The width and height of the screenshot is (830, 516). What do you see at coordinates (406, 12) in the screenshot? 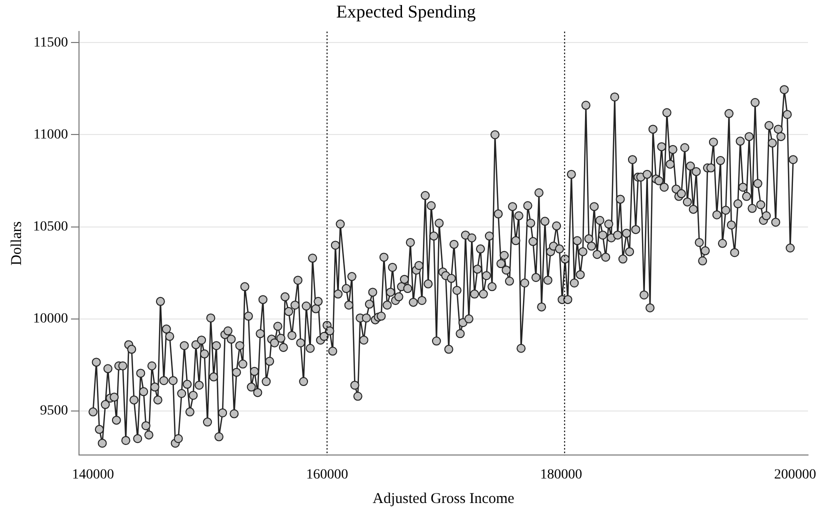
I see `chart-title: Expected Spending` at bounding box center [406, 12].